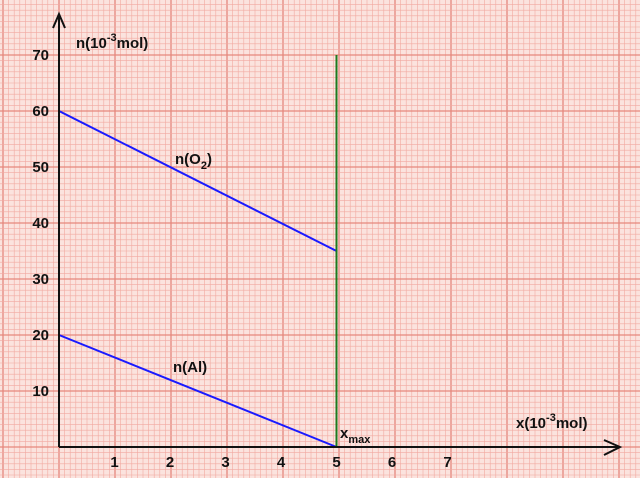 The image size is (640, 478). I want to click on x-tick-label: 1, so click(114, 462).